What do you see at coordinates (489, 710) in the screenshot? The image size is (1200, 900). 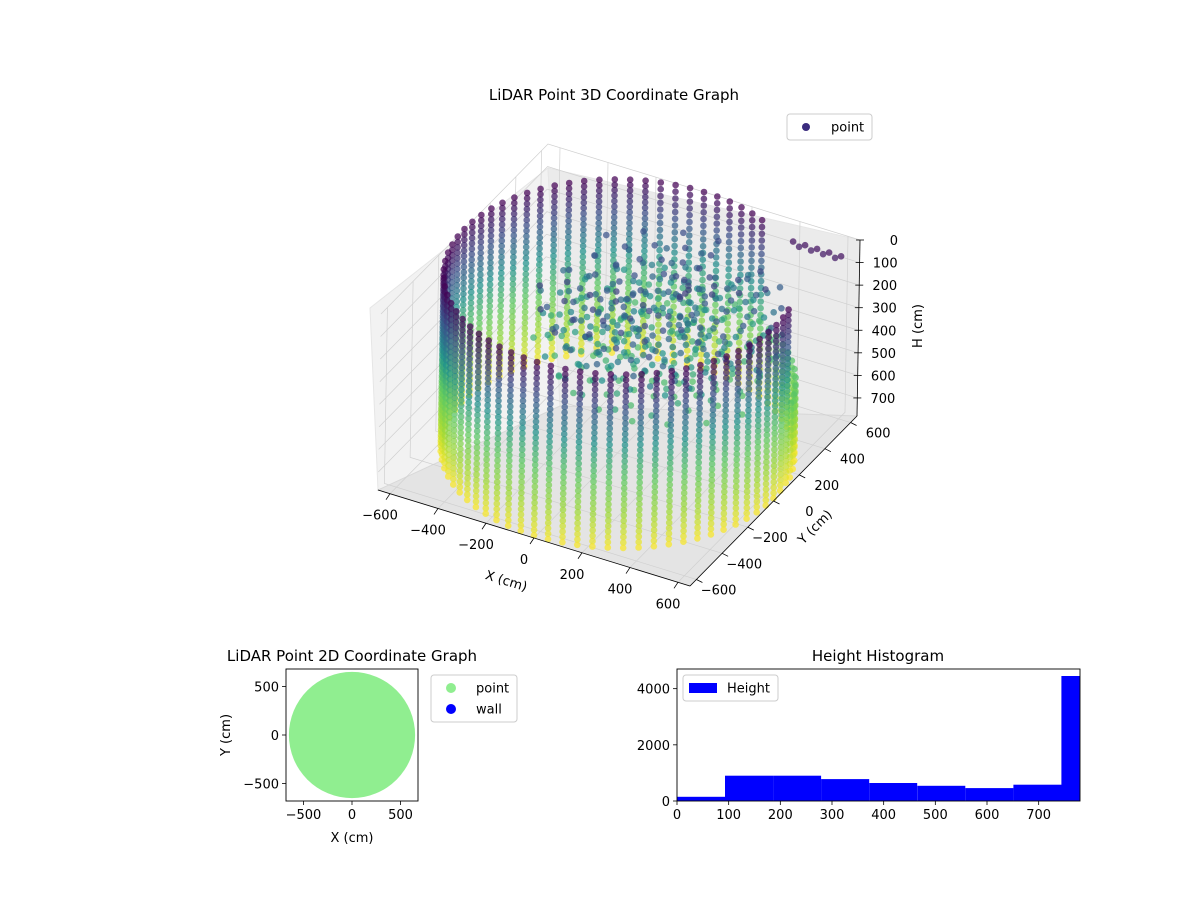 I see `chart-2d-legend-label-wall: wall` at bounding box center [489, 710].